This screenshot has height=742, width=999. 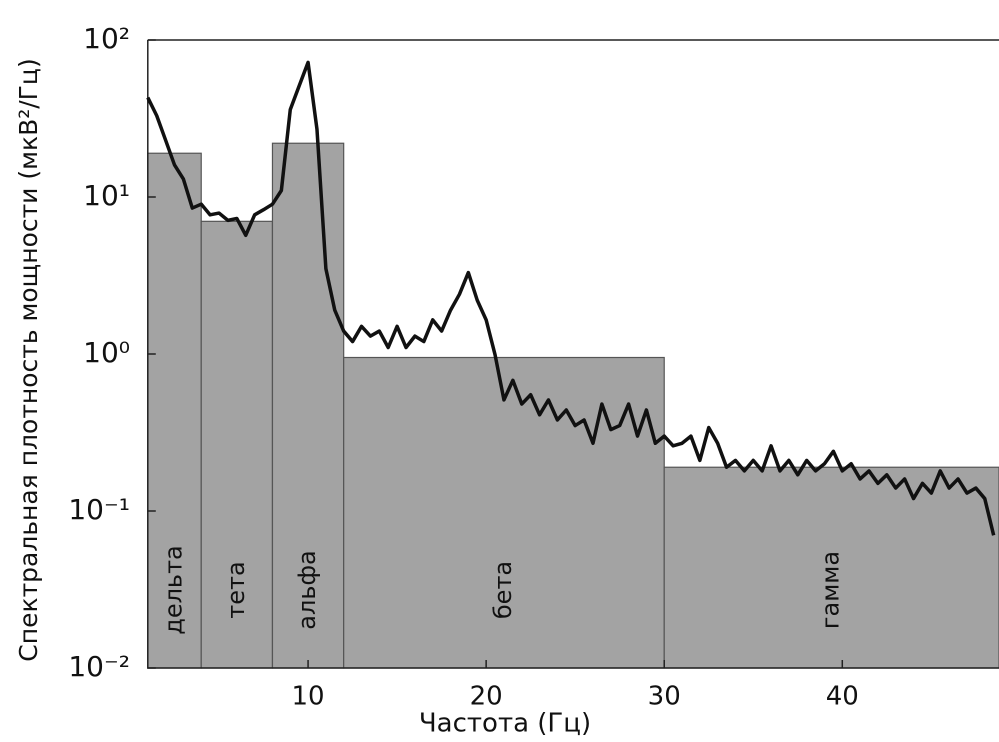 I want to click on x-tick-label: 10, so click(x=308, y=697).